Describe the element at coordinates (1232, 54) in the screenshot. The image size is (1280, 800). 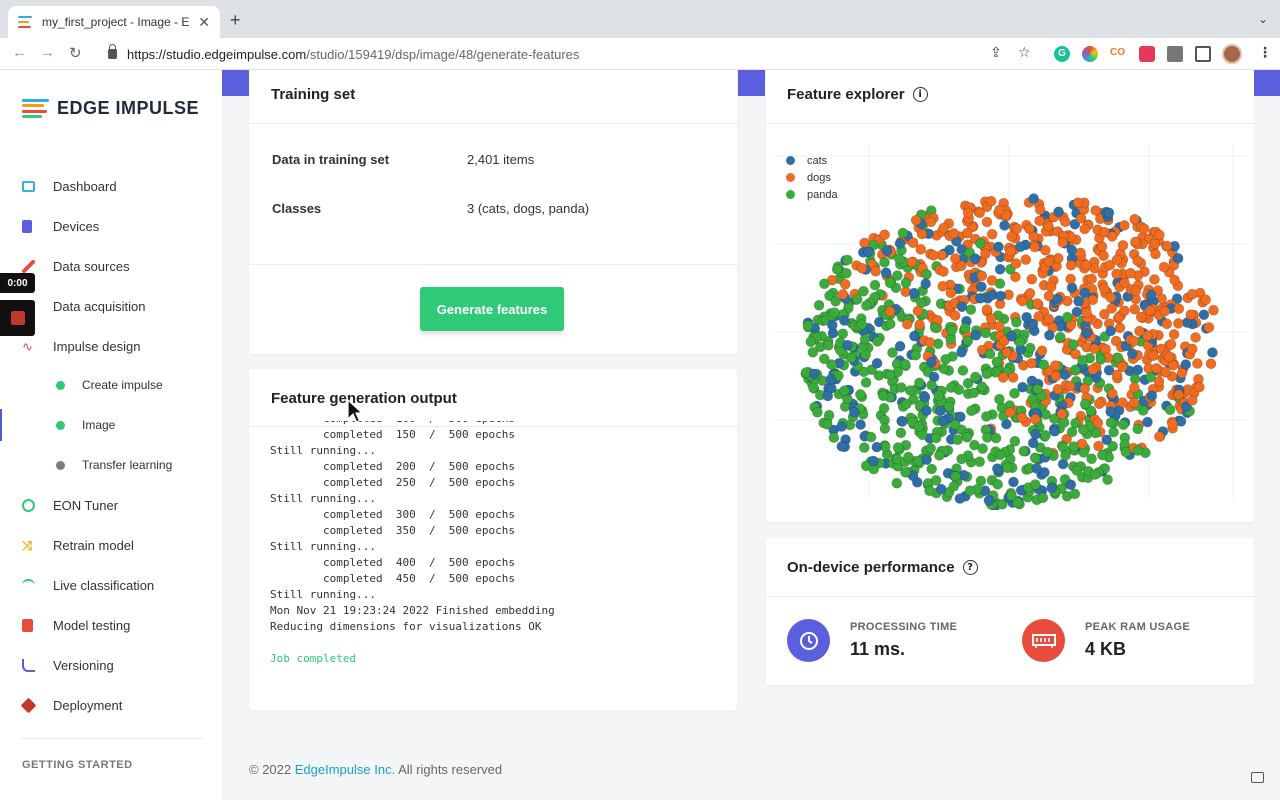
I see `profile-avatar` at that location.